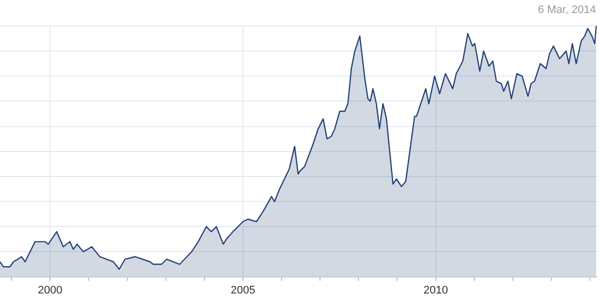 This screenshot has height=300, width=600. What do you see at coordinates (567, 10) in the screenshot?
I see `text: 6 Mar, 2014` at bounding box center [567, 10].